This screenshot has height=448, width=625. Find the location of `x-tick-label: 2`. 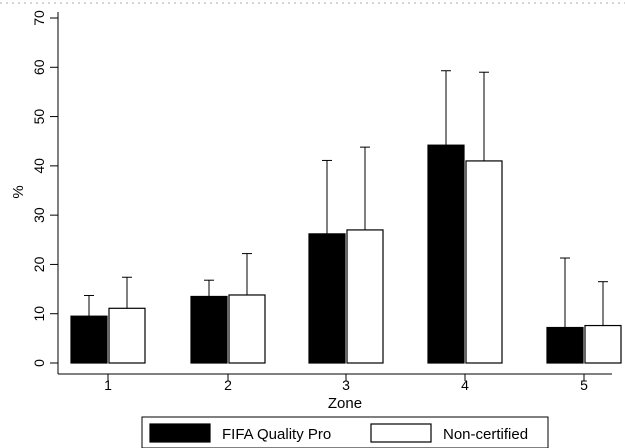

x-tick-label: 2 is located at coordinates (228, 385).